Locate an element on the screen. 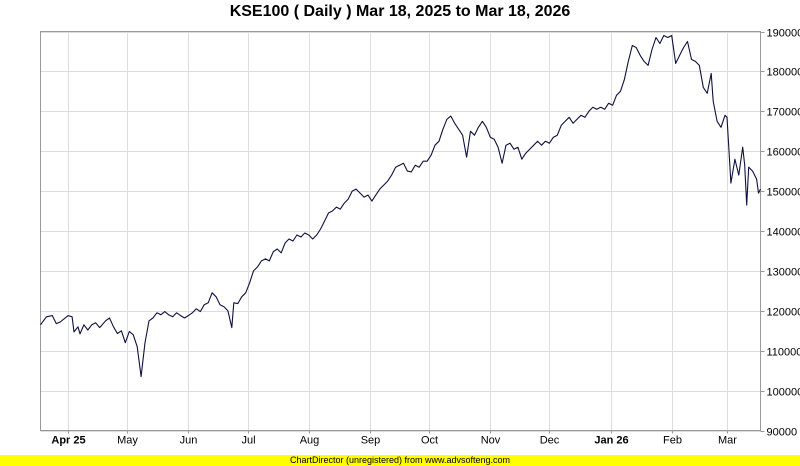 The height and width of the screenshot is (466, 800). y-tick-label: 140000 is located at coordinates (783, 233).